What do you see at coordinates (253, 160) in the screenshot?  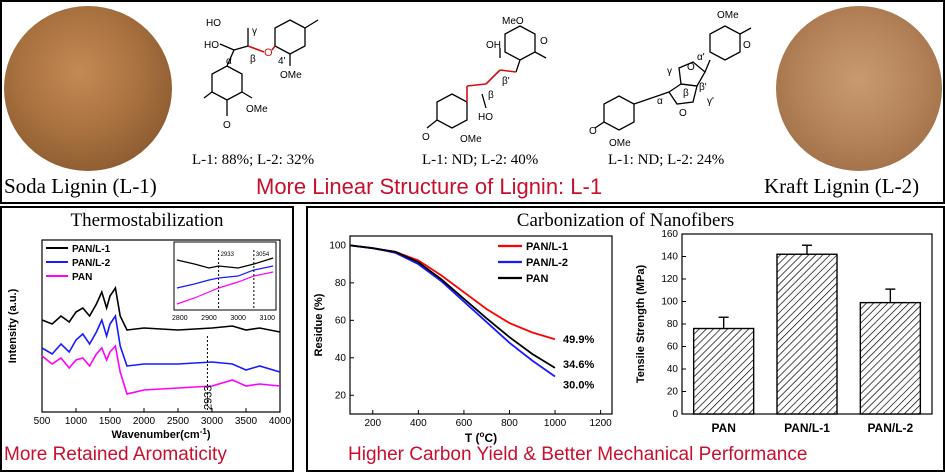 I see `ratio-beta-o-4: L-1: 88%; L-2: 32%` at bounding box center [253, 160].